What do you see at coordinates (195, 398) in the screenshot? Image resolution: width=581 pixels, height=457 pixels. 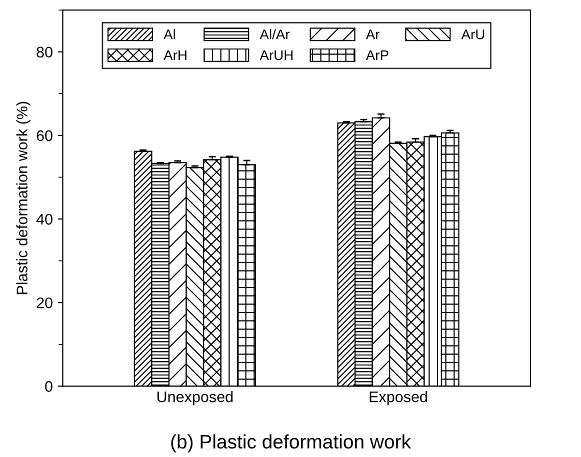 I see `x-tick-label: Unexposed` at bounding box center [195, 398].